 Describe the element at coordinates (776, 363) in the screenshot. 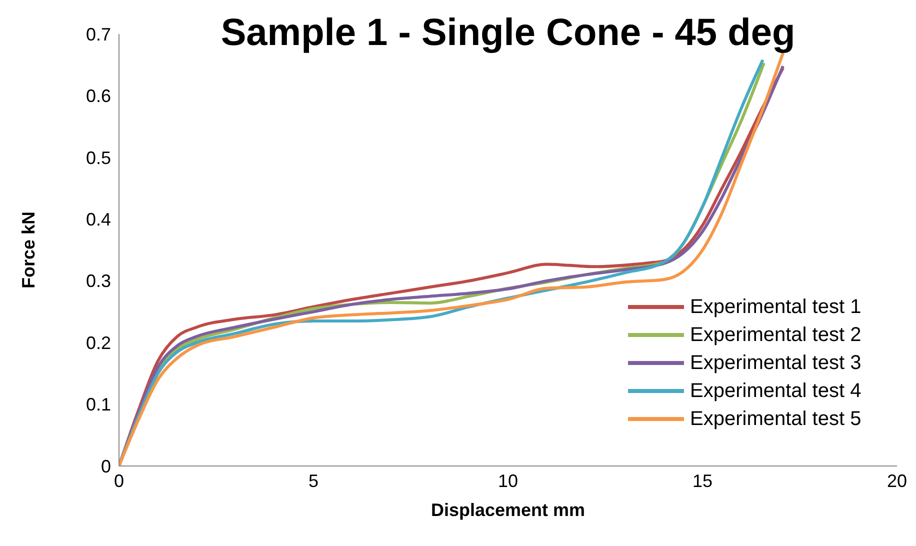

I see `legend-label: Experimental test 3` at that location.